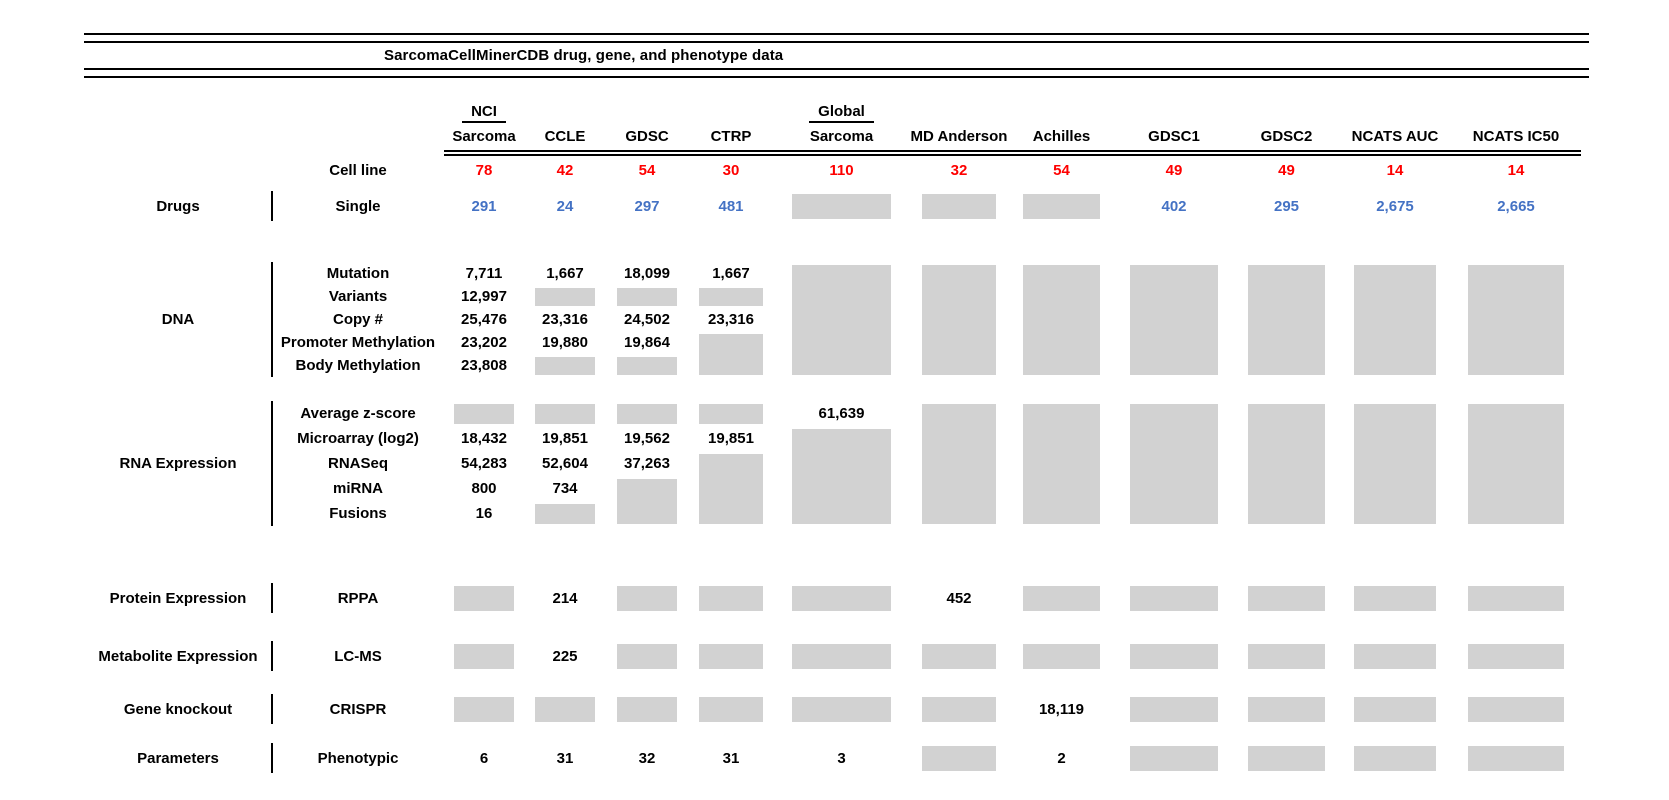 Image resolution: width=1669 pixels, height=800 pixels. Describe the element at coordinates (178, 598) in the screenshot. I see `category-label: Protein Expression` at that location.